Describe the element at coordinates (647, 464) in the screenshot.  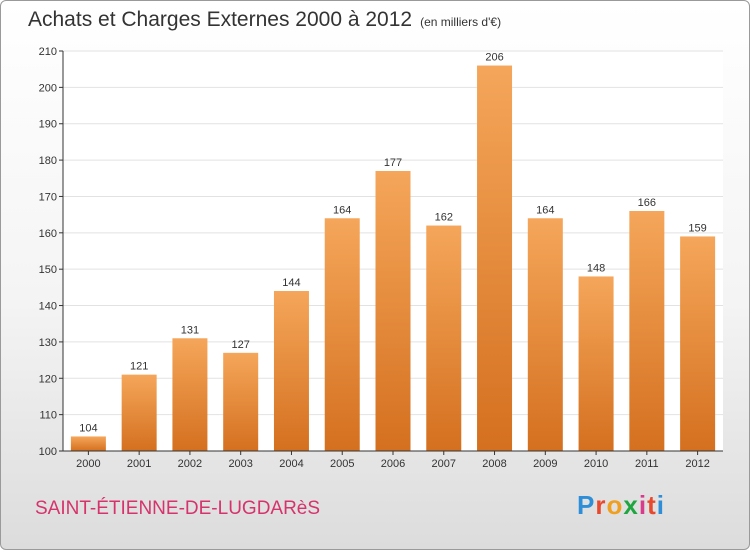
I see `x-tick-label: 2011` at that location.